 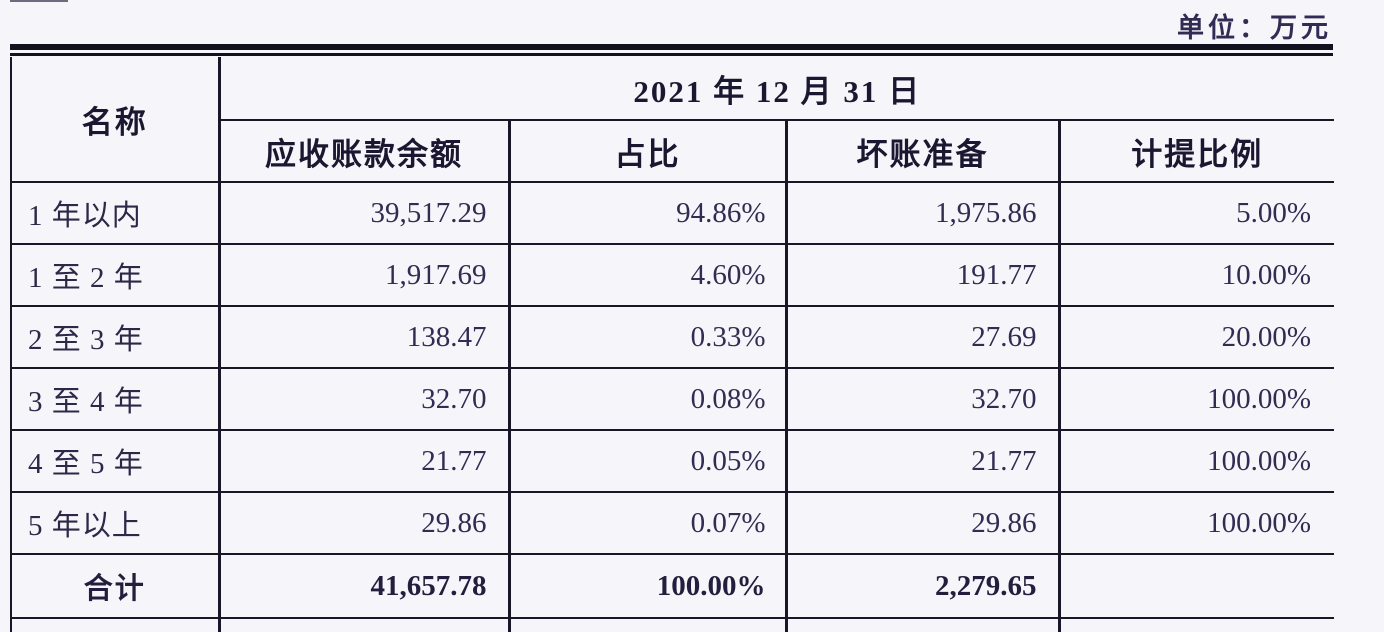 What do you see at coordinates (1195, 275) in the screenshot?
I see `provision-cell: 10.00%` at bounding box center [1195, 275].